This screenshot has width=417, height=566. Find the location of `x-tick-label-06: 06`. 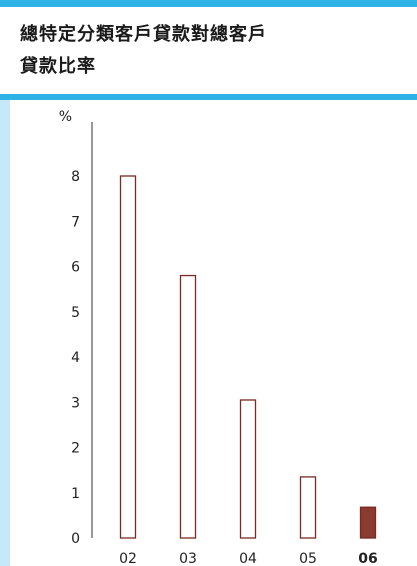

x-tick-label-06: 06 is located at coordinates (367, 558).